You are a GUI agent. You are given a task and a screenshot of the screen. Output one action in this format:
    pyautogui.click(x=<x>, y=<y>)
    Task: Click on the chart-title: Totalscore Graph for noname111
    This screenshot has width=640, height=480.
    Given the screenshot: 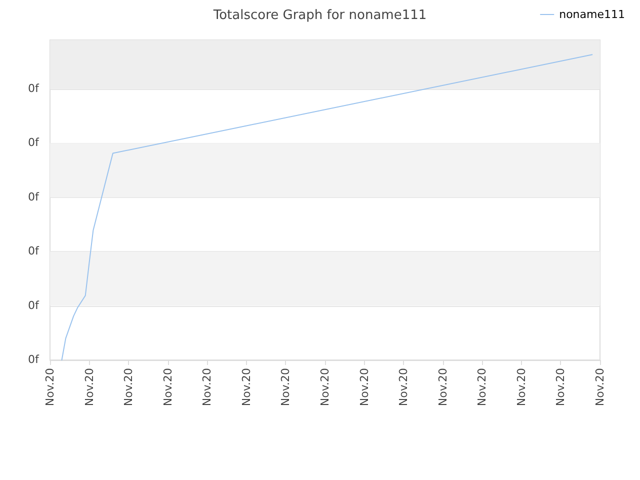 What is the action you would take?
    pyautogui.click(x=319, y=15)
    